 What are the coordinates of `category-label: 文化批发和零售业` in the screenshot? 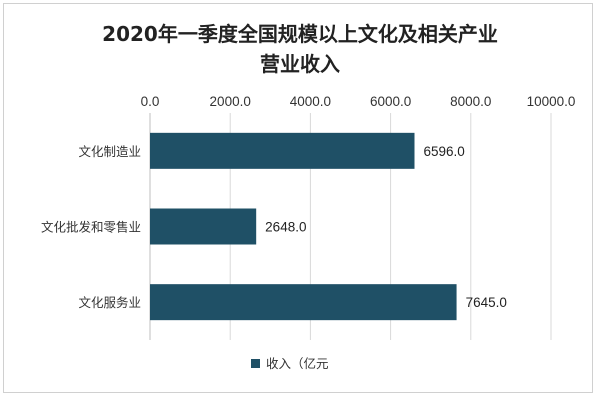 It's located at (91, 227).